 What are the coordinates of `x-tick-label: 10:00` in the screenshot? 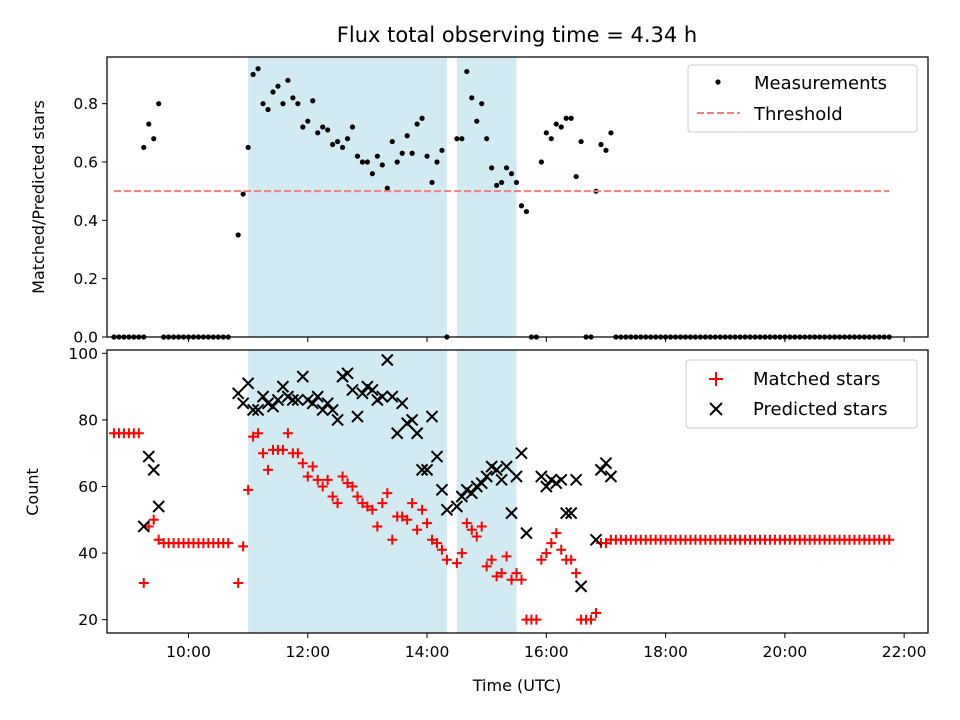 It's located at (188, 652).